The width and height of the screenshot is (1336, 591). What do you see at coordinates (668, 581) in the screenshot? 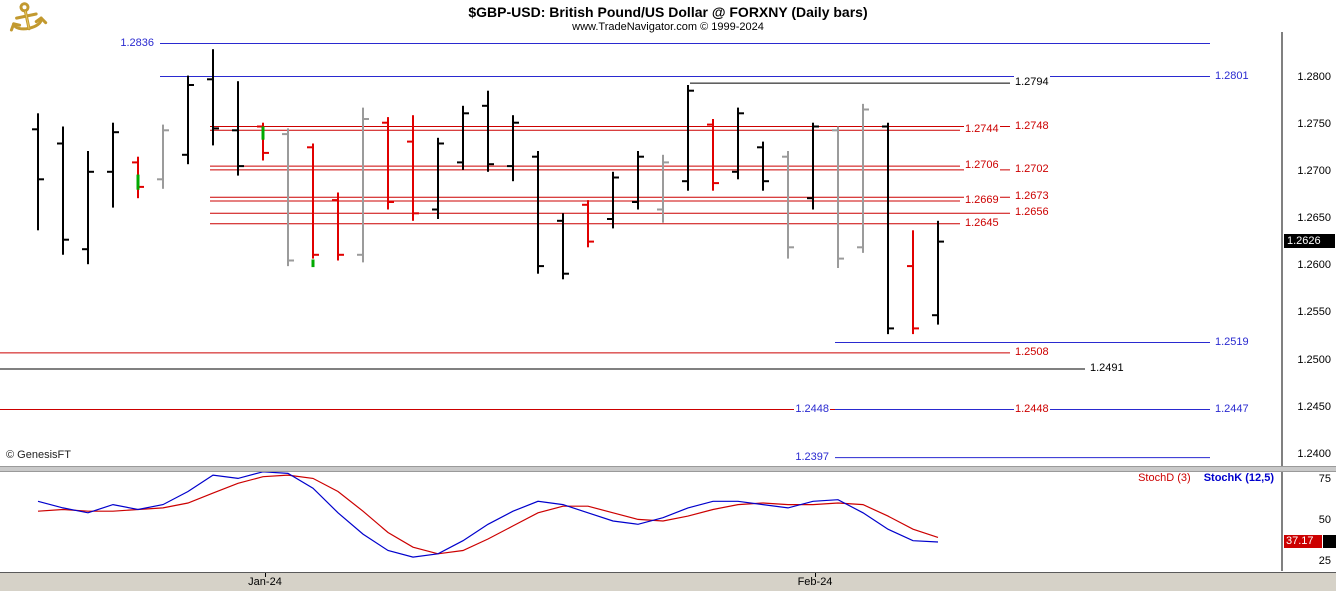
I see `time-axis: Jan-24 Feb-24` at bounding box center [668, 581].